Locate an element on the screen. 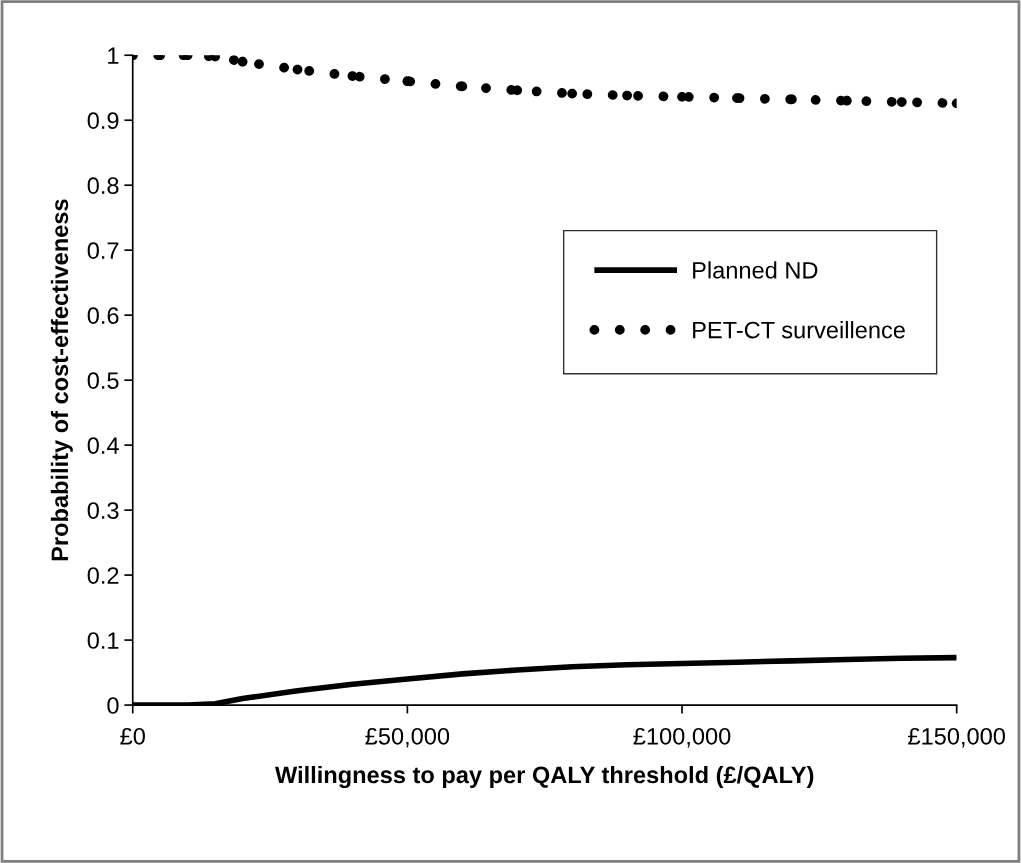 Image resolution: width=1021 pixels, height=863 pixels. x-tick-label: £100,000 is located at coordinates (682, 737).